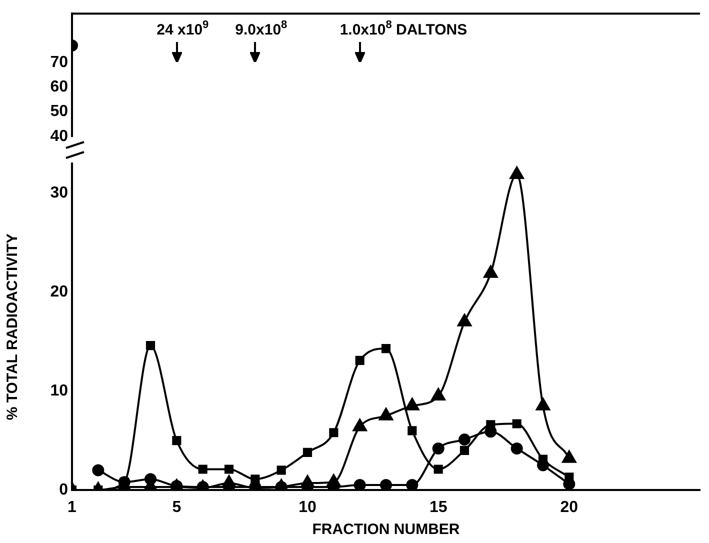 The height and width of the screenshot is (543, 709). What do you see at coordinates (59, 391) in the screenshot?
I see `y-tick-label: 10` at bounding box center [59, 391].